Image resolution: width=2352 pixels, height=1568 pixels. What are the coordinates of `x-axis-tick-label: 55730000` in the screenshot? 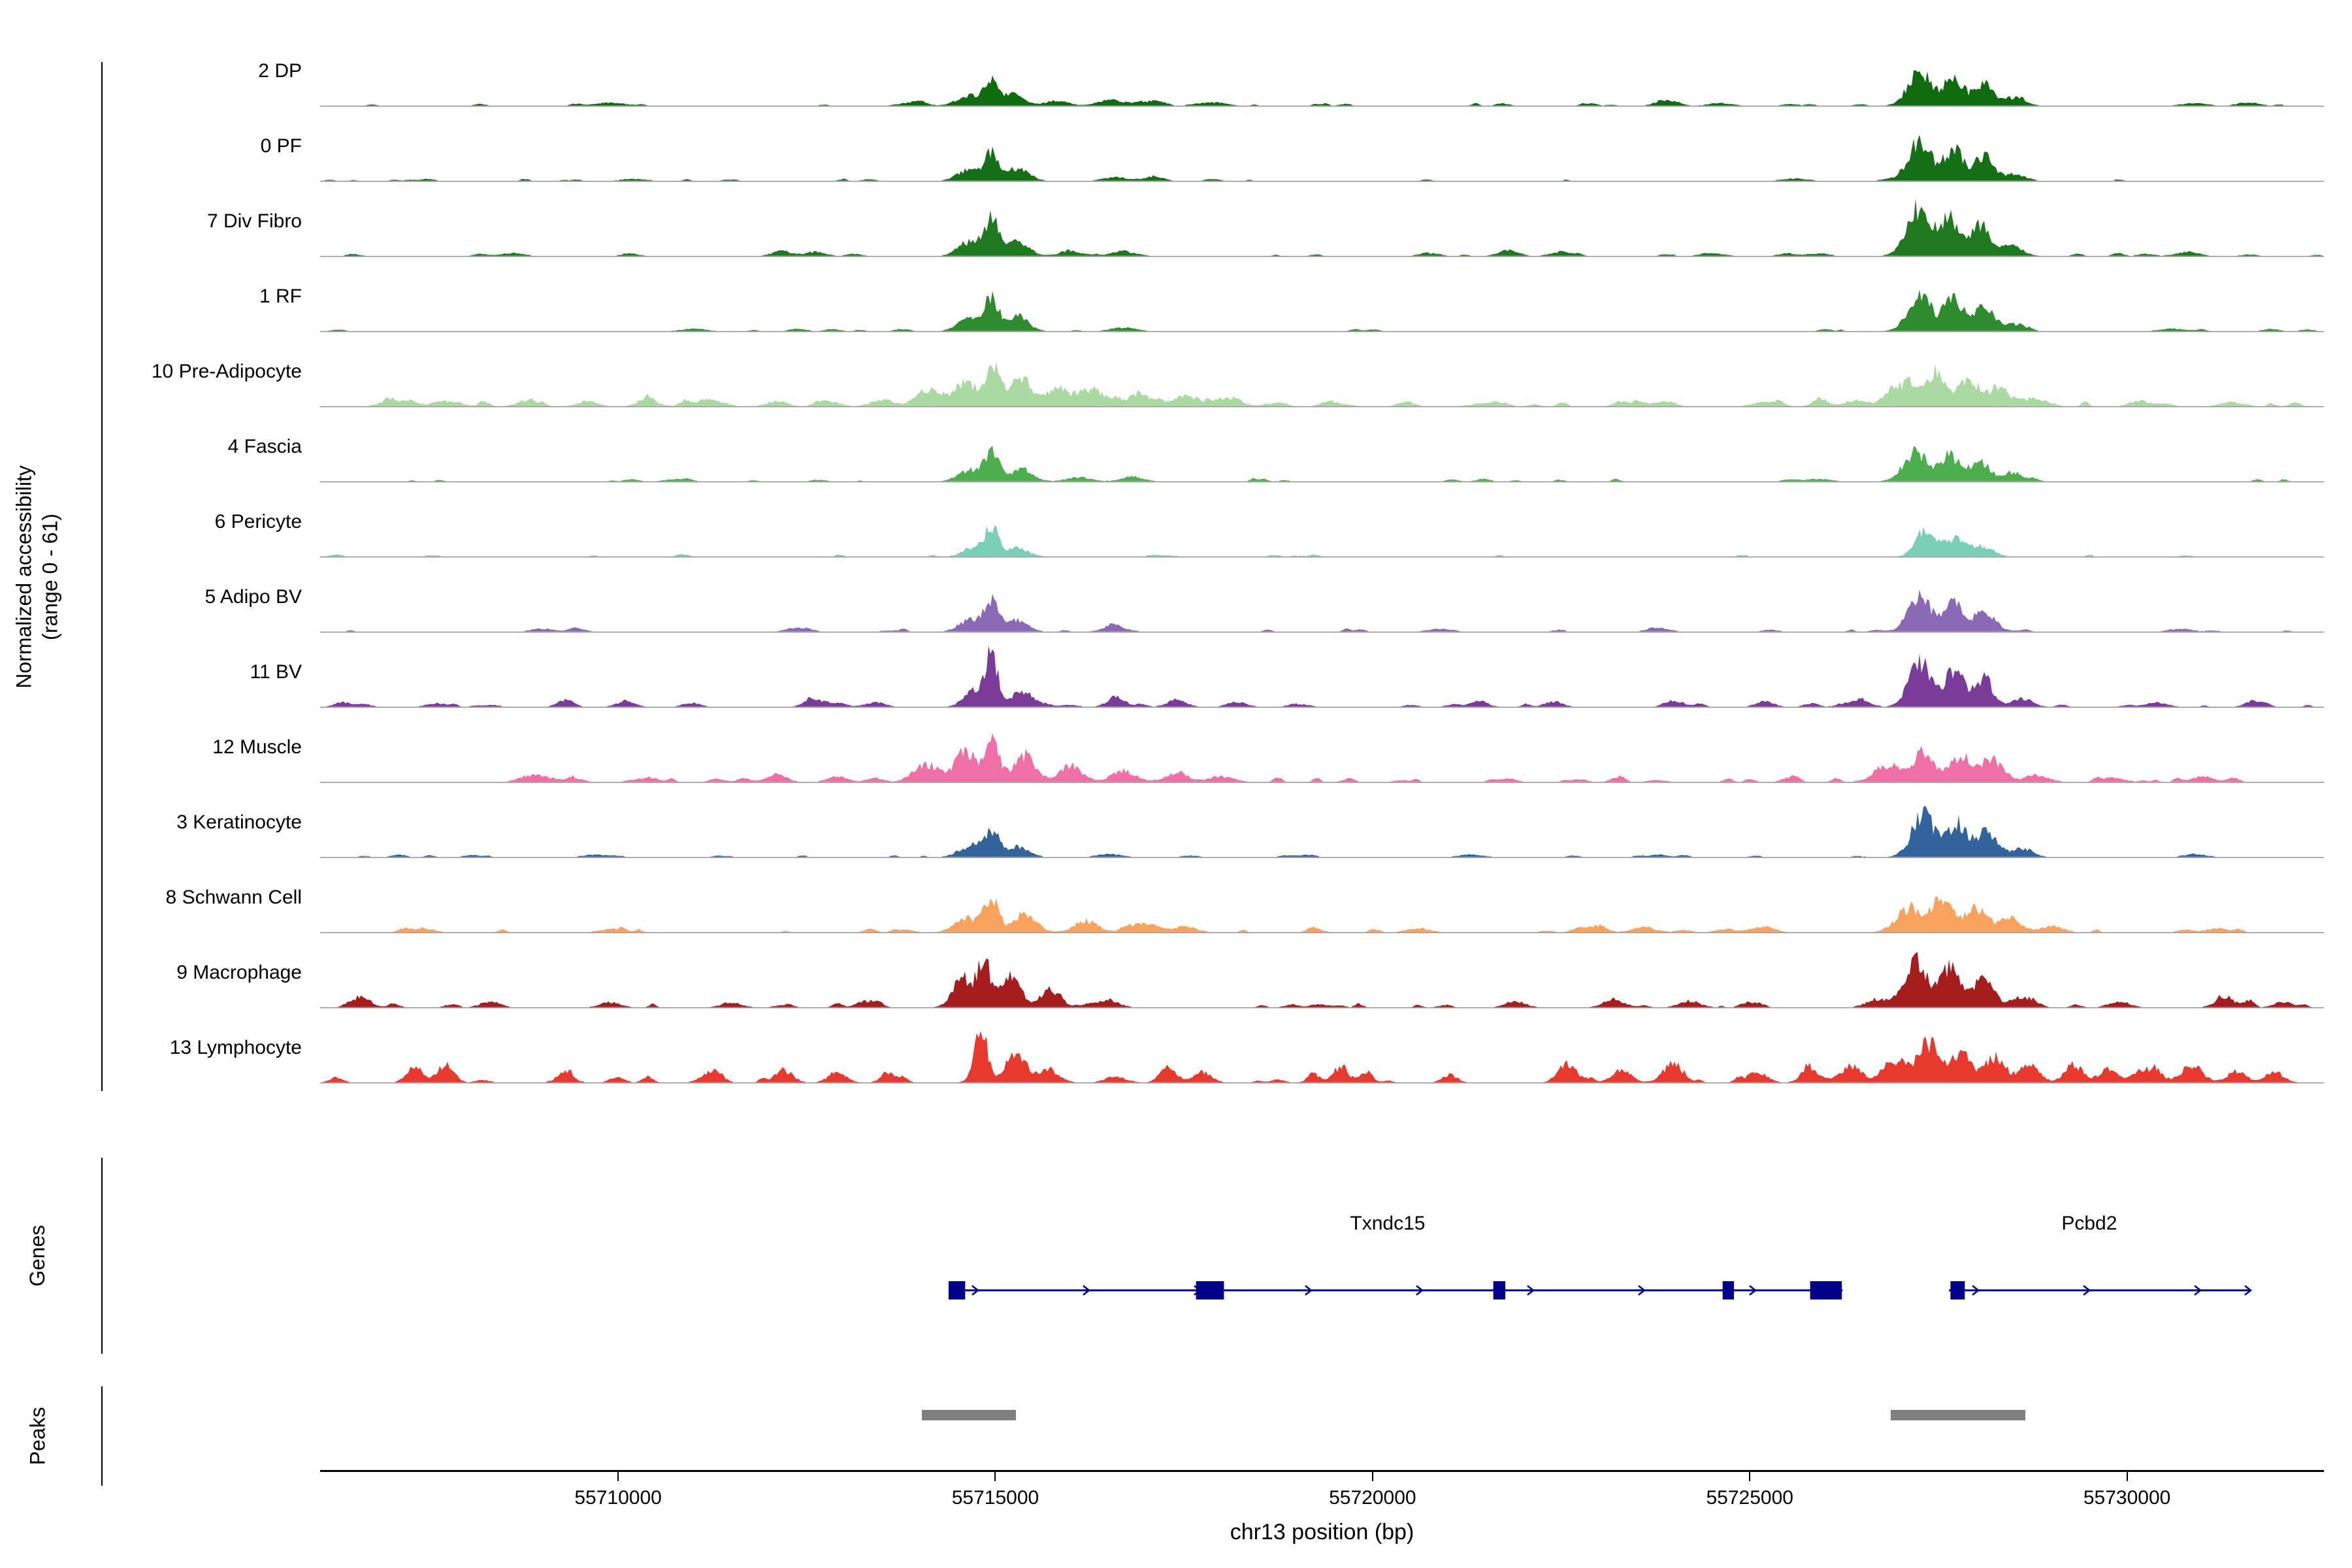 It's located at (2127, 1498).